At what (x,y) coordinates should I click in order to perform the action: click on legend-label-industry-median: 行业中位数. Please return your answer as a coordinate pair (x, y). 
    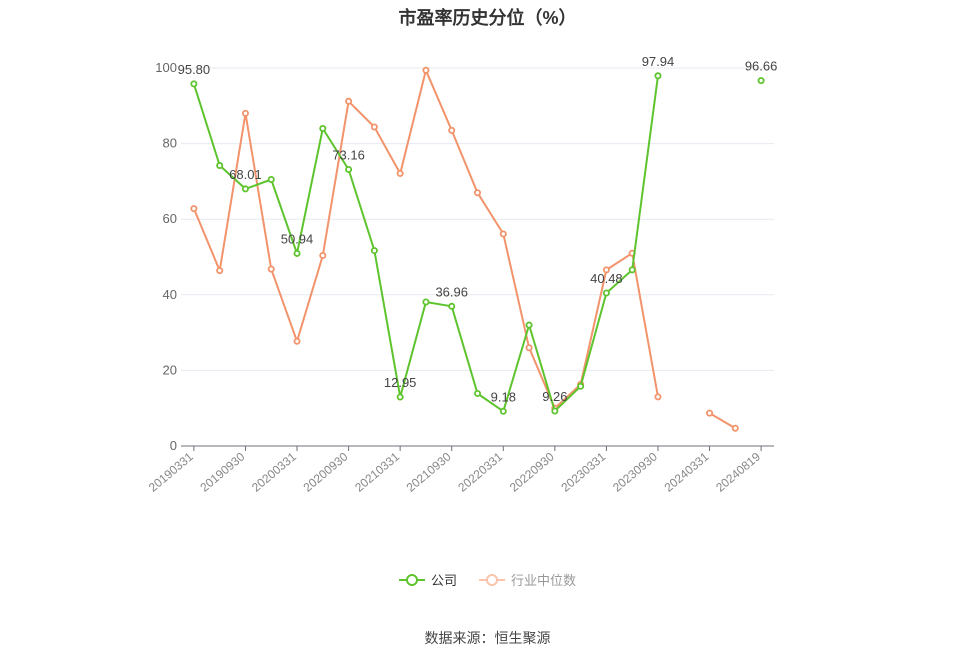
    Looking at the image, I should click on (544, 580).